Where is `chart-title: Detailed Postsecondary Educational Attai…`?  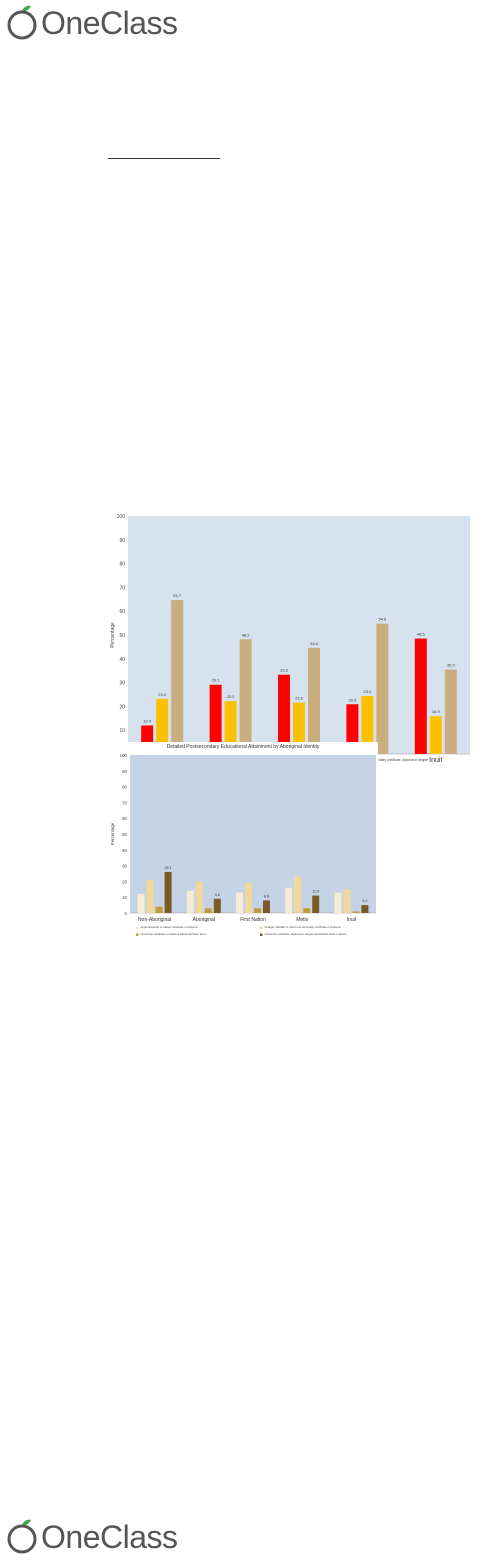 chart-title: Detailed Postsecondary Educational Attai… is located at coordinates (243, 747).